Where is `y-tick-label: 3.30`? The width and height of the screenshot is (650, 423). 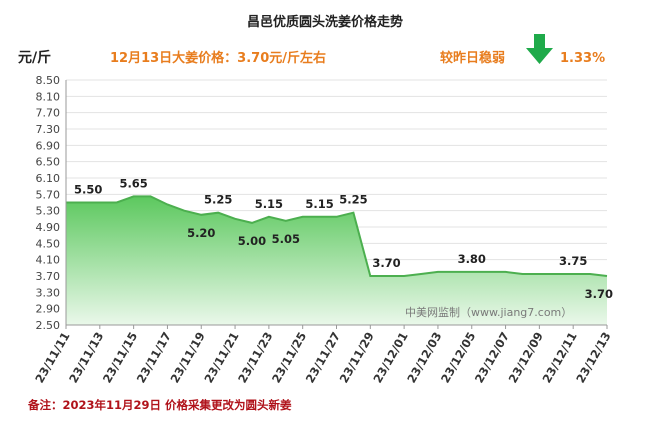 y-tick-label: 3.30 is located at coordinates (48, 292).